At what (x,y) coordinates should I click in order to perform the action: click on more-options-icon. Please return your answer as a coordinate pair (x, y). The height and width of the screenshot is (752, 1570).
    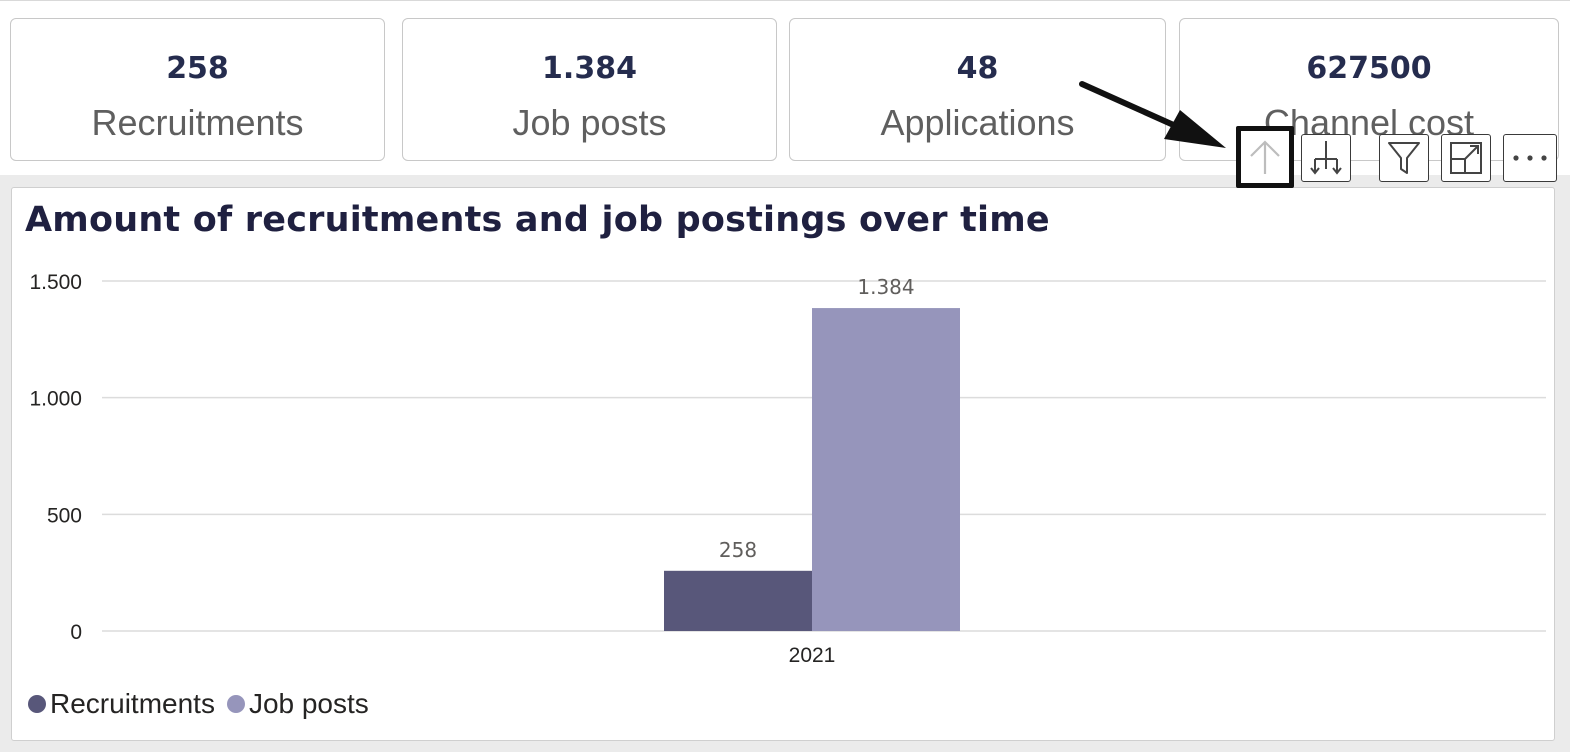
    Looking at the image, I should click on (1530, 158).